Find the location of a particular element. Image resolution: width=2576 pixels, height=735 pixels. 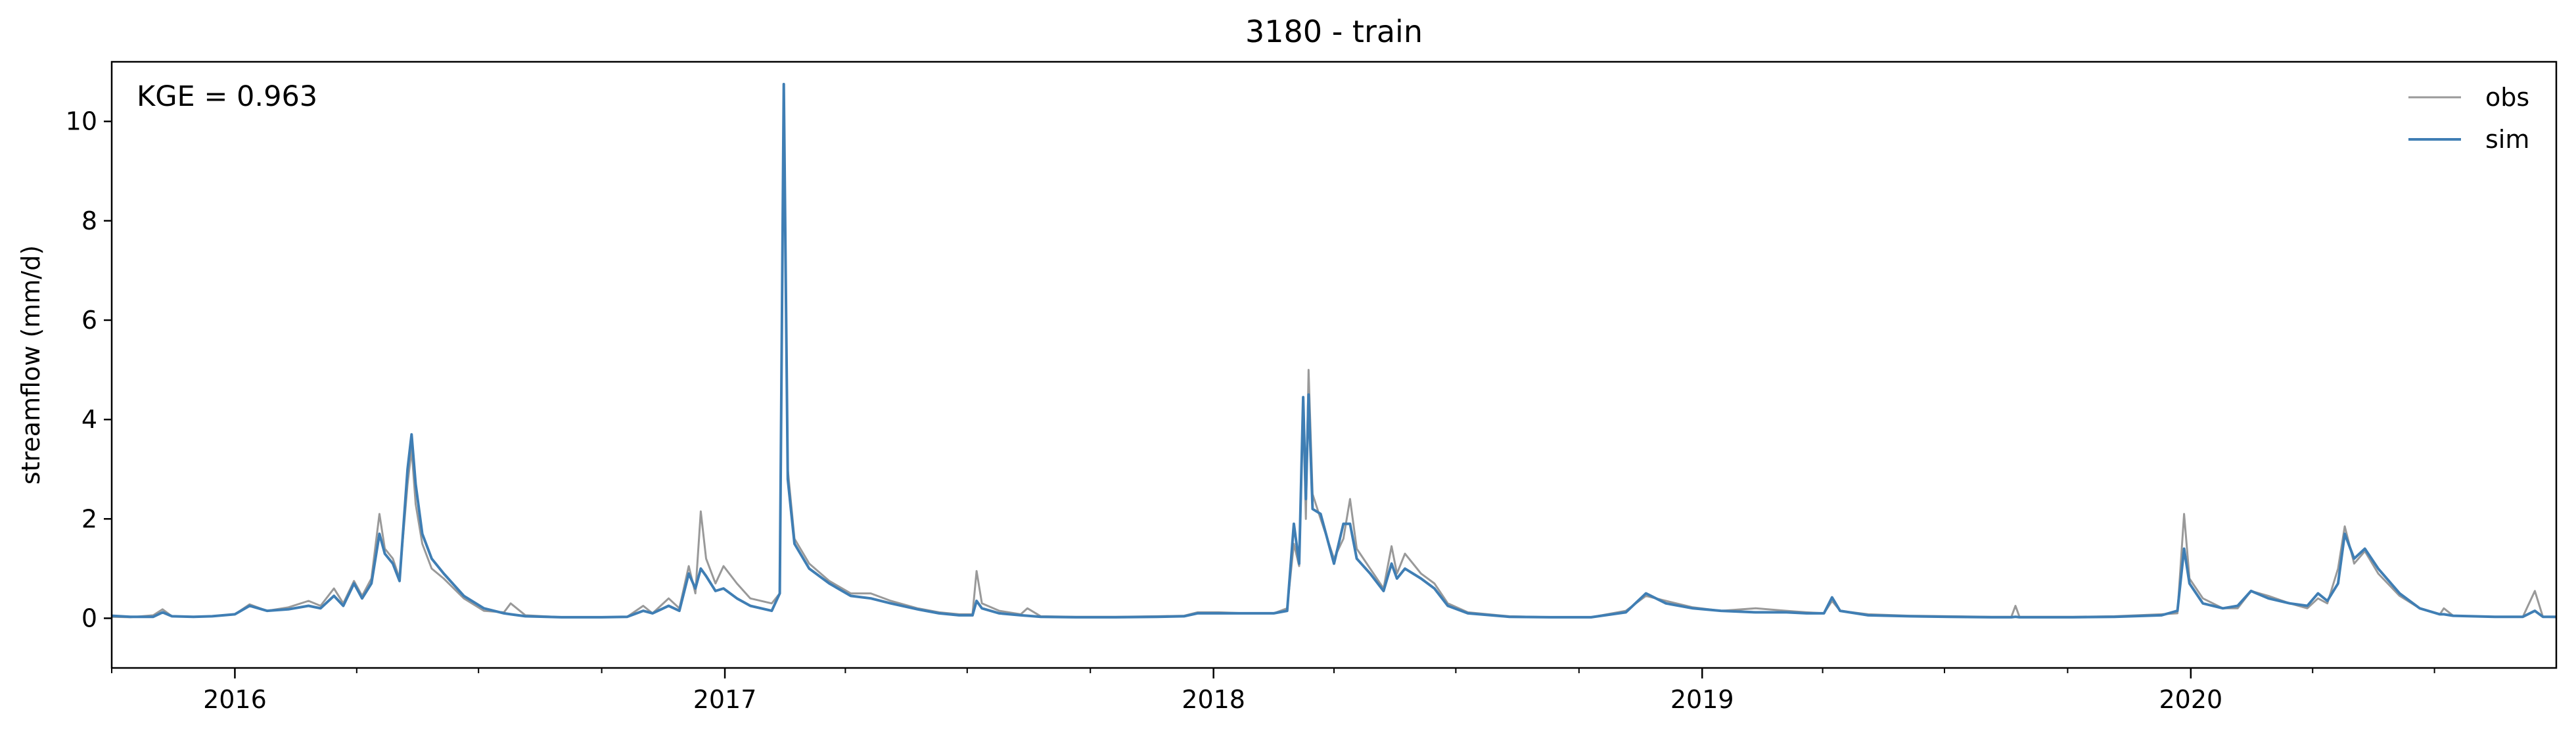

kge-annotation: KGE = 0.963 is located at coordinates (227, 96).